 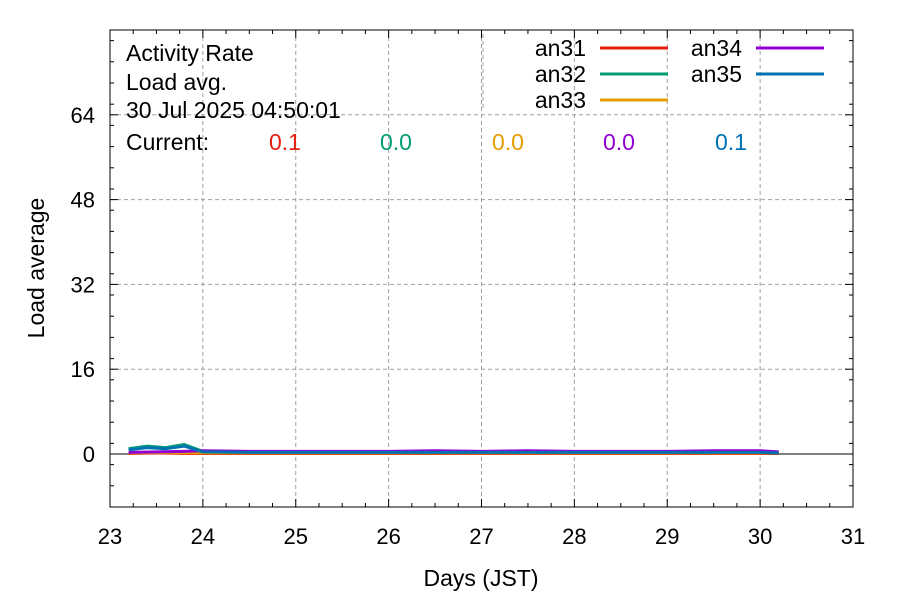 What do you see at coordinates (396, 142) in the screenshot?
I see `current-value-an32: 0.0` at bounding box center [396, 142].